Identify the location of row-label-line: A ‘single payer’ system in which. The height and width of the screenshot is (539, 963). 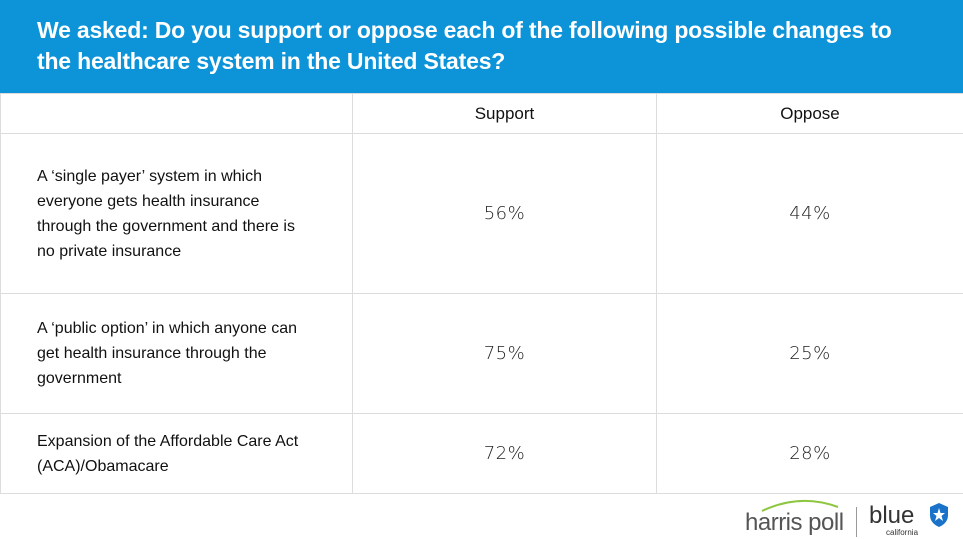
(149, 176).